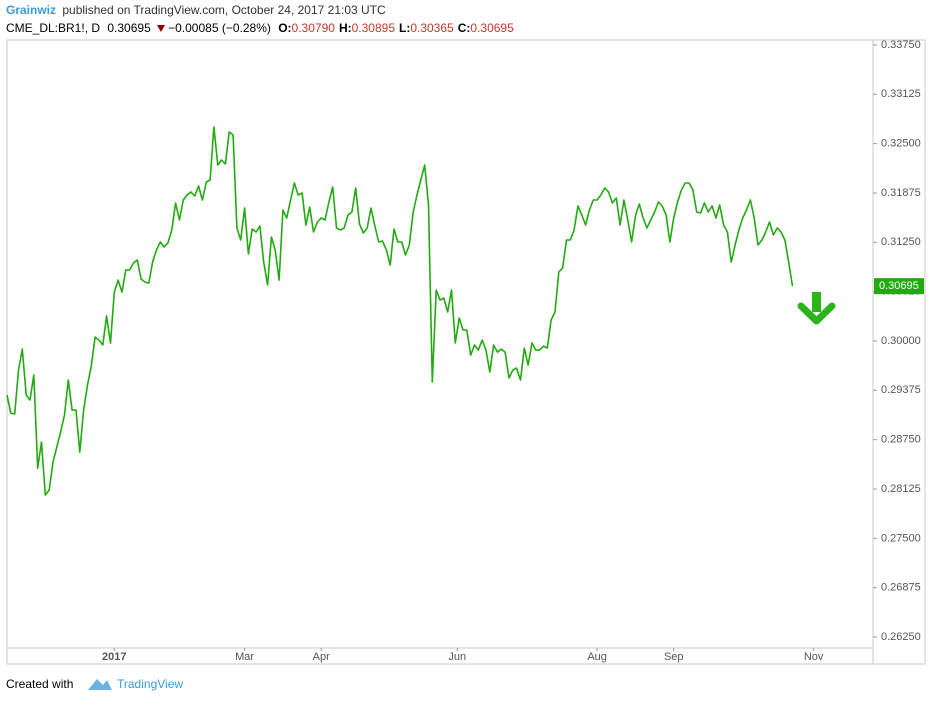 The image size is (933, 707). What do you see at coordinates (161, 28) in the screenshot?
I see `down-triangle` at bounding box center [161, 28].